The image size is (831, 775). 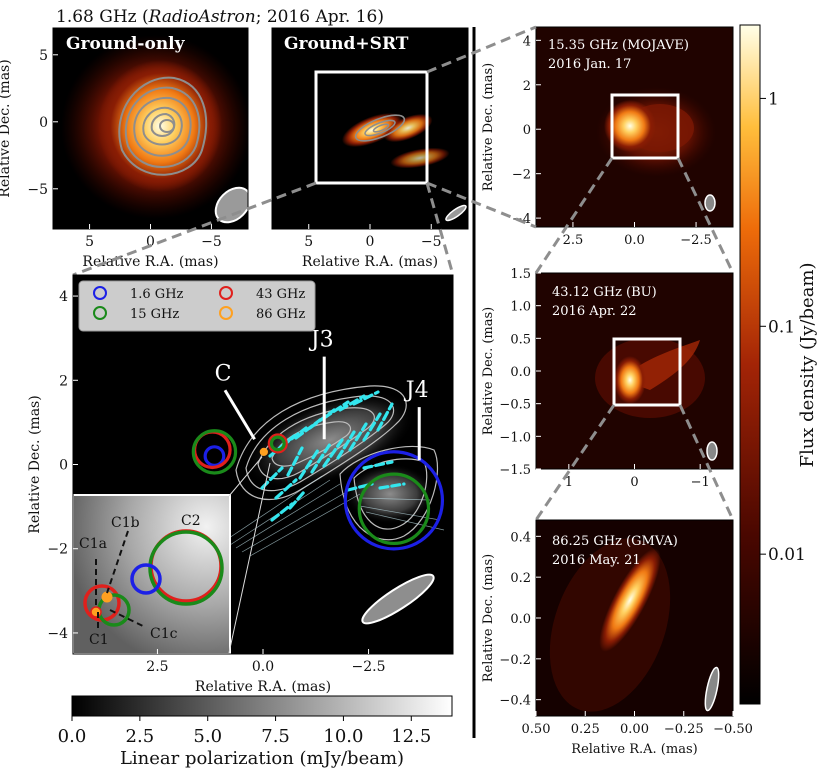 What do you see at coordinates (262, 706) in the screenshot?
I see `colorbar-gradient` at bounding box center [262, 706].